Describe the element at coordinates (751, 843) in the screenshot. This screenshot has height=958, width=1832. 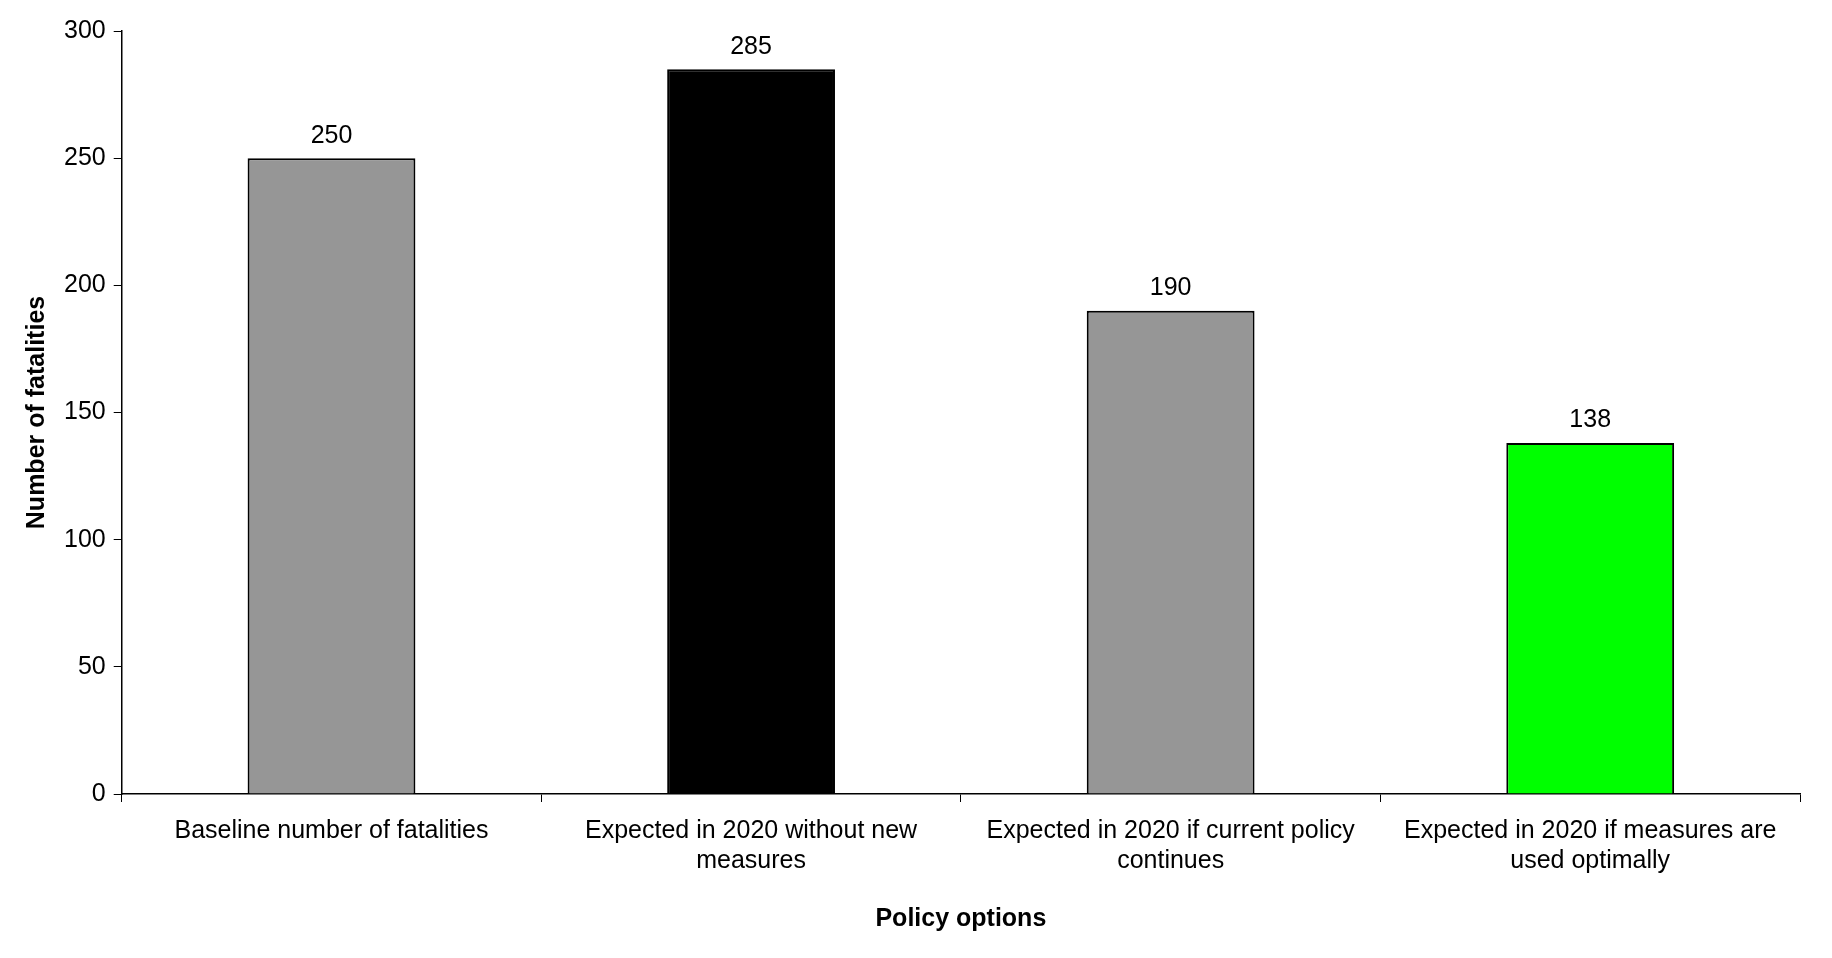
I see `x-tick-label: Expected in 2020 without new measures` at that location.